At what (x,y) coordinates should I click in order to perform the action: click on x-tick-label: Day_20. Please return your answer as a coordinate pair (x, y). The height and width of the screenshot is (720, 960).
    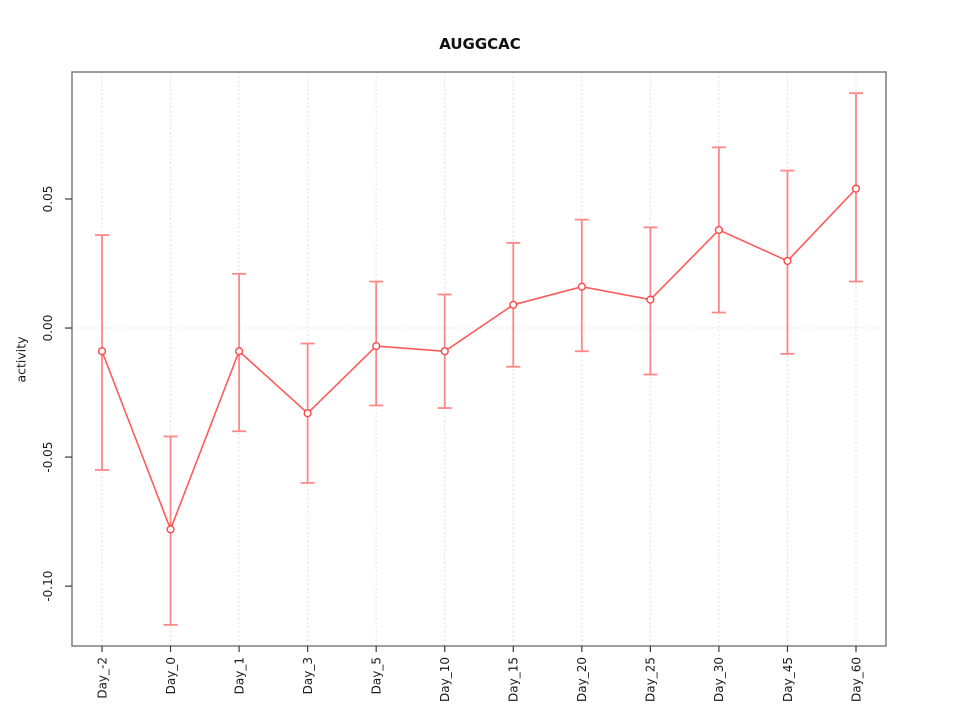
    Looking at the image, I should click on (582, 679).